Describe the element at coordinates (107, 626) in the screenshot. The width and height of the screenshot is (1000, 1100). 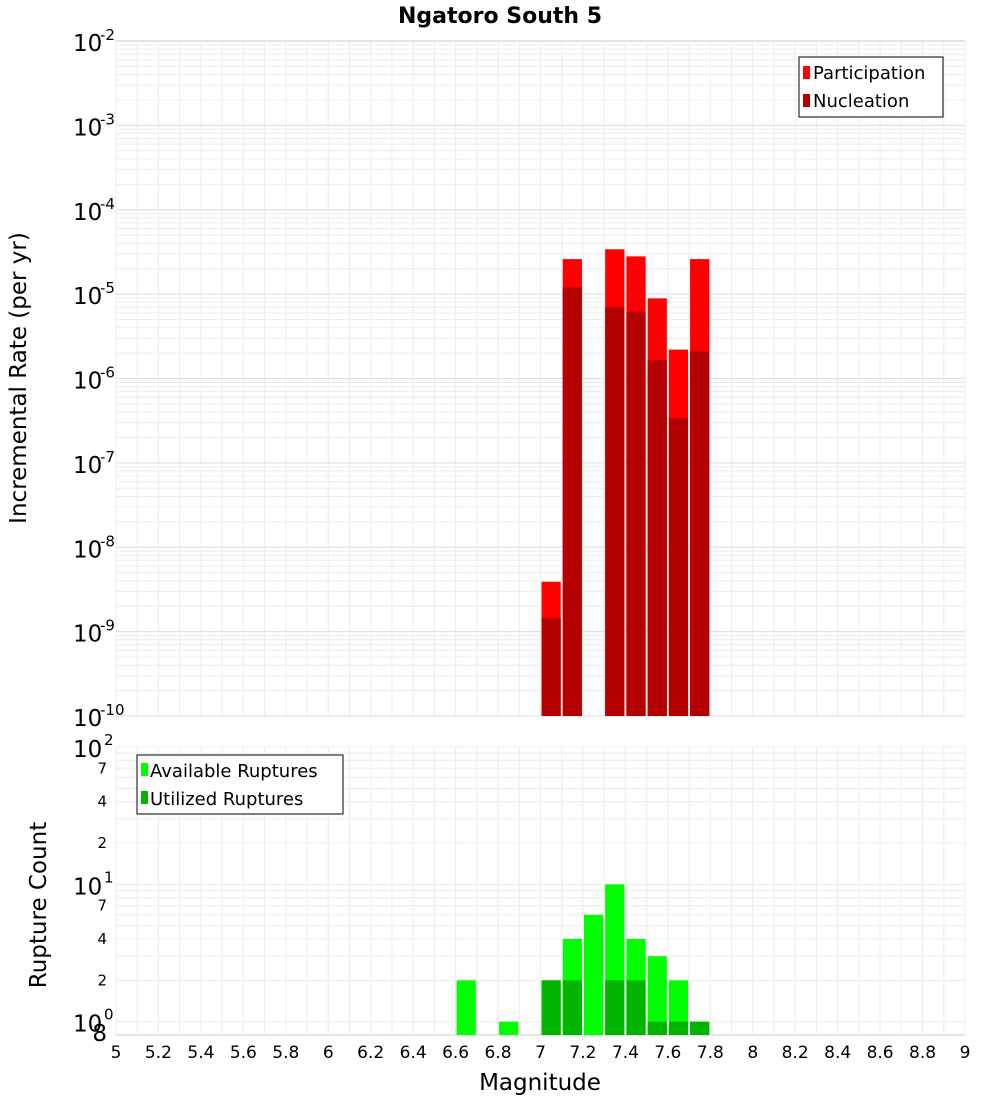
I see `rate-y-tick-exp: -9` at that location.